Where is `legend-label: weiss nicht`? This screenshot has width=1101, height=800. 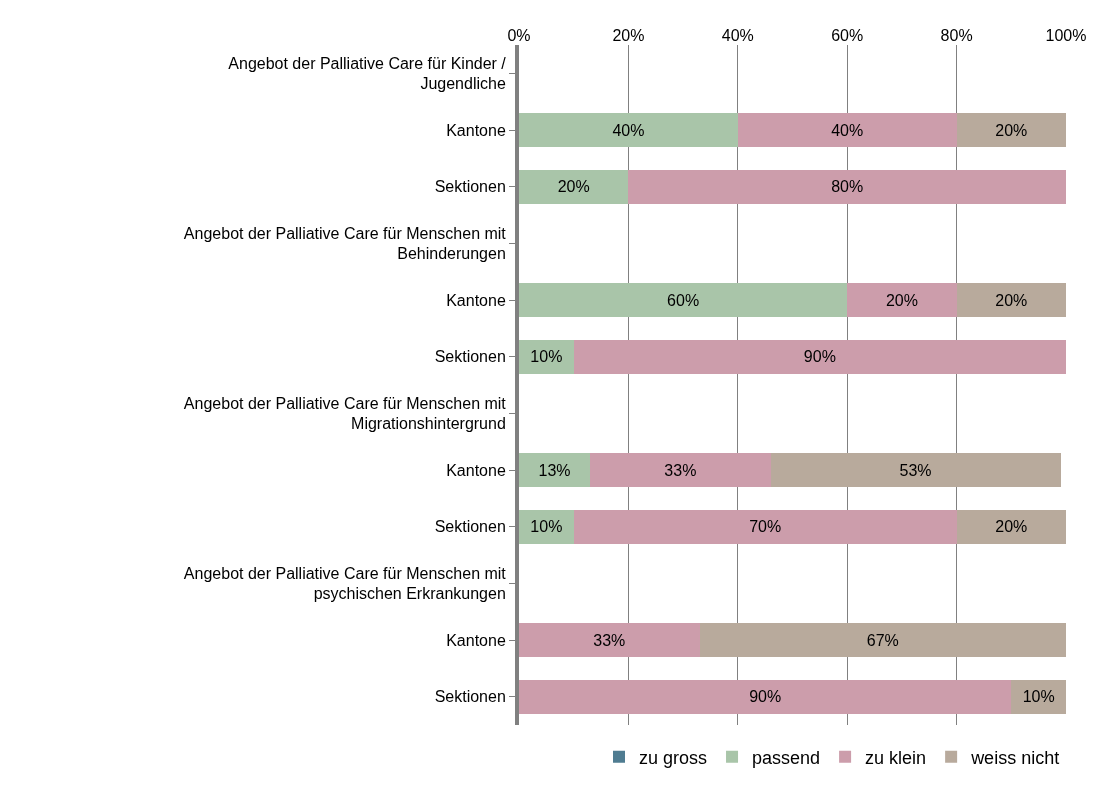 legend-label: weiss nicht is located at coordinates (1015, 757).